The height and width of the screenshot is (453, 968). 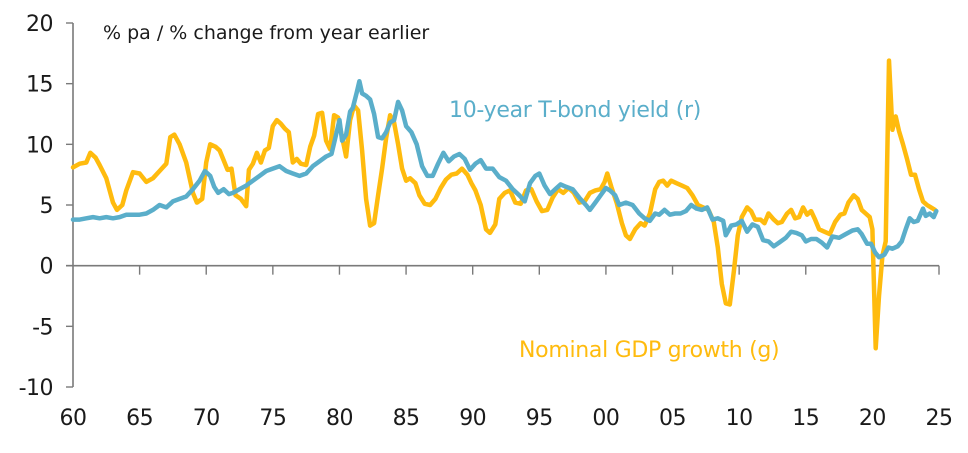 What do you see at coordinates (575, 110) in the screenshot?
I see `series-label-bond-yield: 10-year T-bond yield (r)` at bounding box center [575, 110].